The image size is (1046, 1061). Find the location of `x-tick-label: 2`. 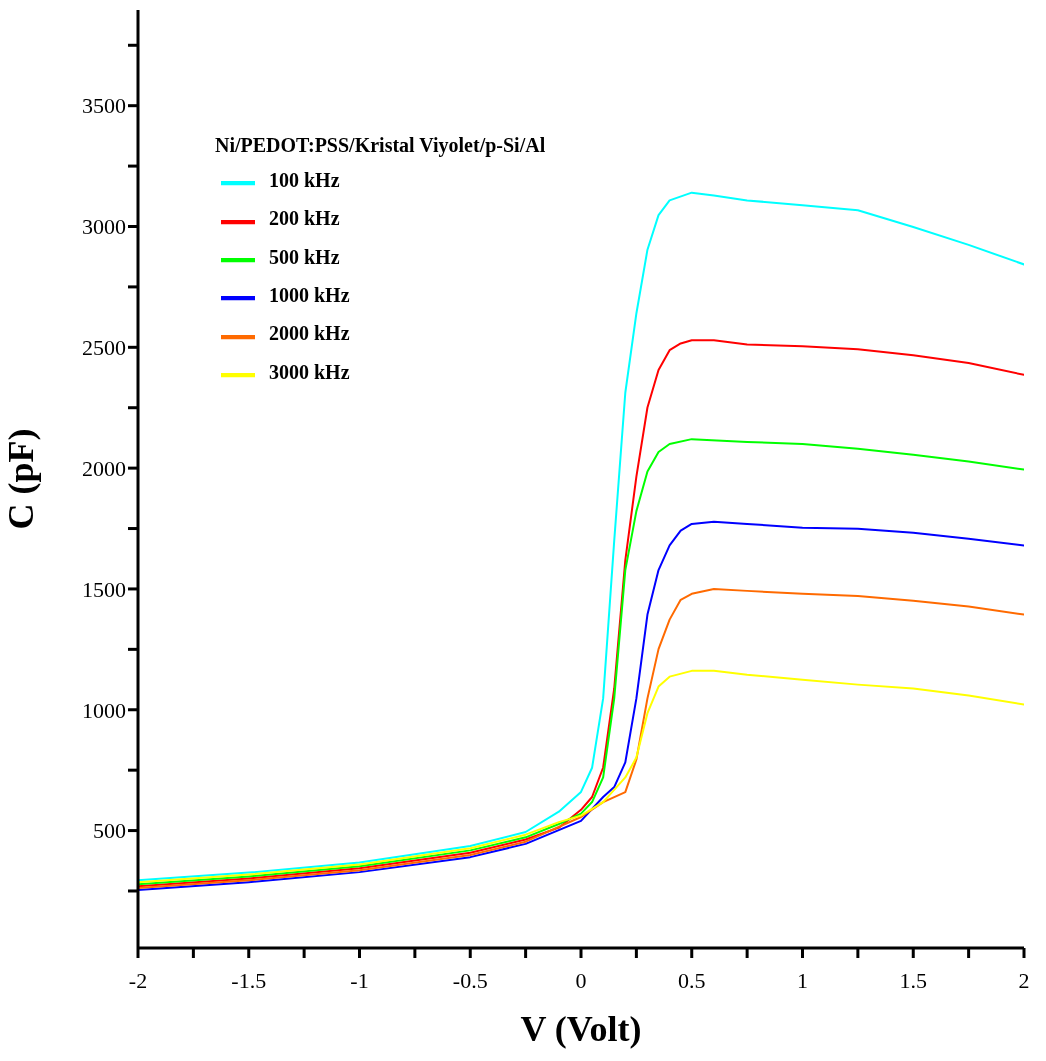

x-tick-label: 2 is located at coordinates (1024, 980).